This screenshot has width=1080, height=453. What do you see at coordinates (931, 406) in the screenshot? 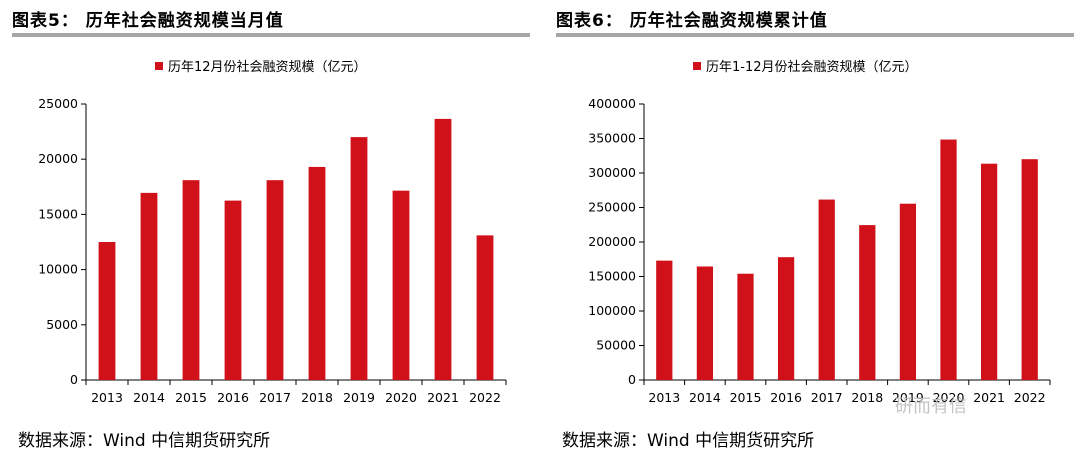
I see `watermark: 研而有信` at bounding box center [931, 406].